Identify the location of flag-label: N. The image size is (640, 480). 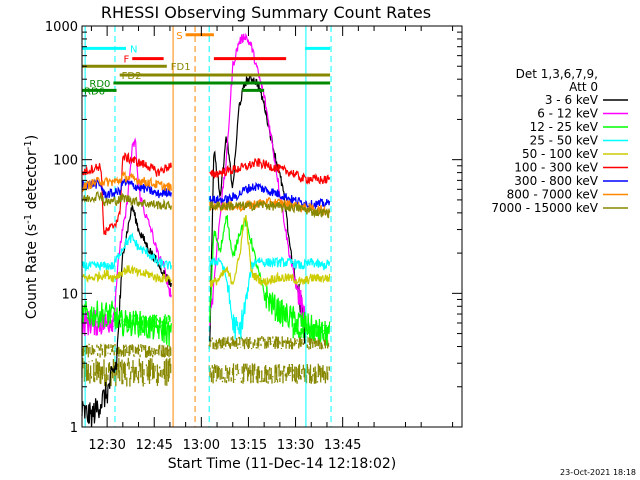
(133, 49).